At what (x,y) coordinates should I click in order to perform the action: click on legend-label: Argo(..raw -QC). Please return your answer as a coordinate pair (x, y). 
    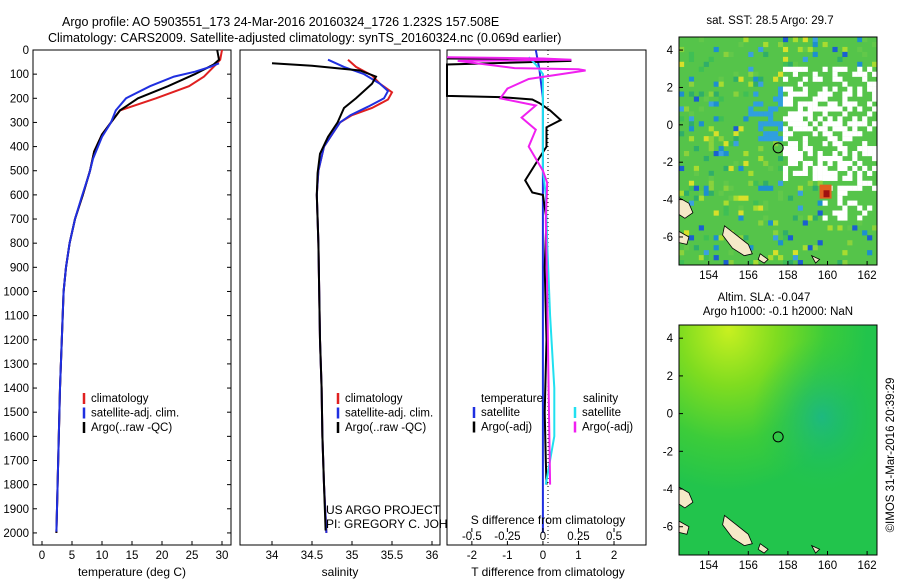
    Looking at the image, I should click on (385, 428).